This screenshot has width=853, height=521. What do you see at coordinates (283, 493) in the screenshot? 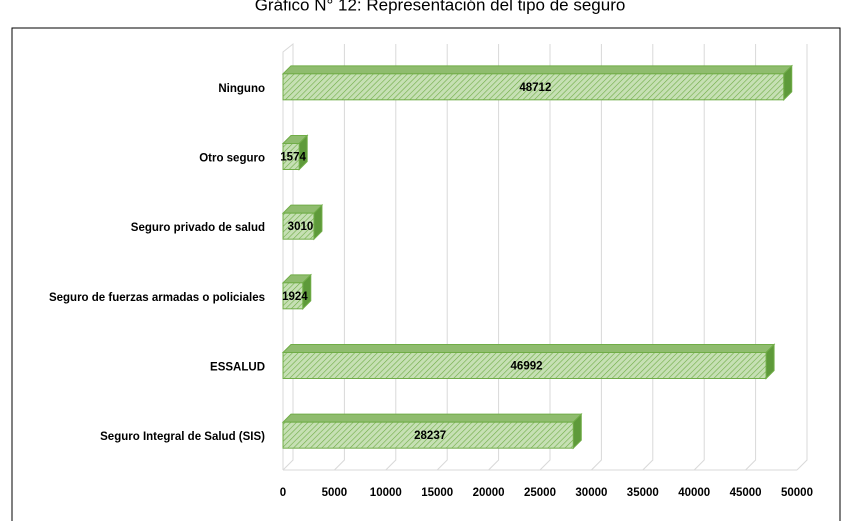
I see `x-tick-label: 0` at bounding box center [283, 493].